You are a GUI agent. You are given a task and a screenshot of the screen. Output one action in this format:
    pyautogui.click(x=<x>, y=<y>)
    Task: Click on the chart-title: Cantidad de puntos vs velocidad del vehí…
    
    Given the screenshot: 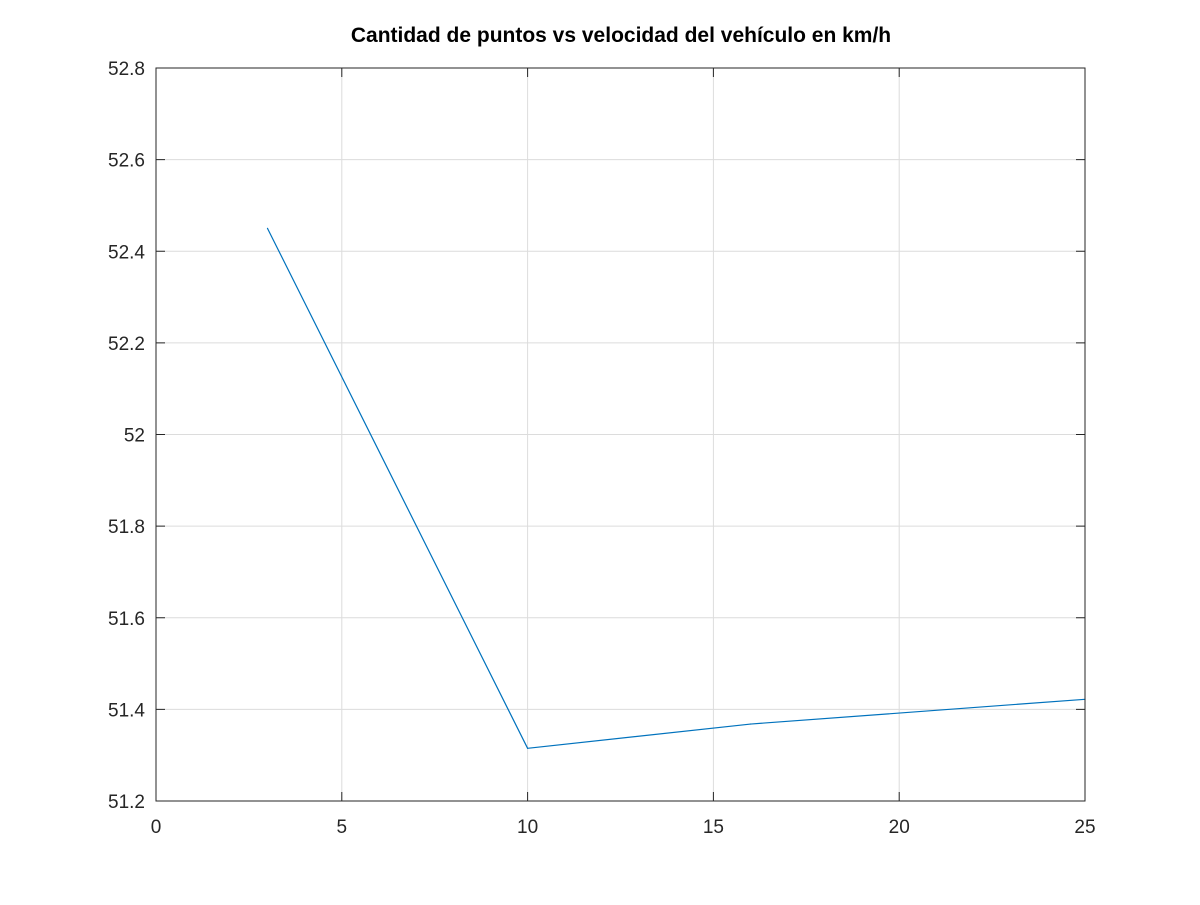 What is the action you would take?
    pyautogui.click(x=621, y=35)
    